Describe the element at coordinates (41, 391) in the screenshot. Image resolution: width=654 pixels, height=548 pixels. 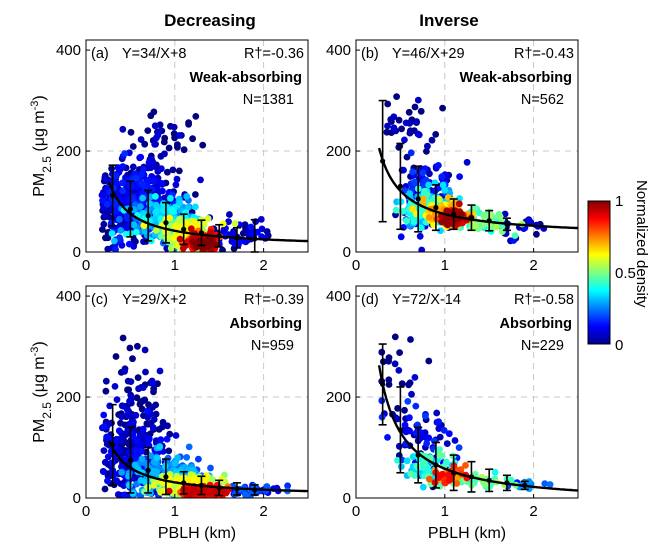
I see `y-axis-label: PM2.5 (μg m-3)` at that location.